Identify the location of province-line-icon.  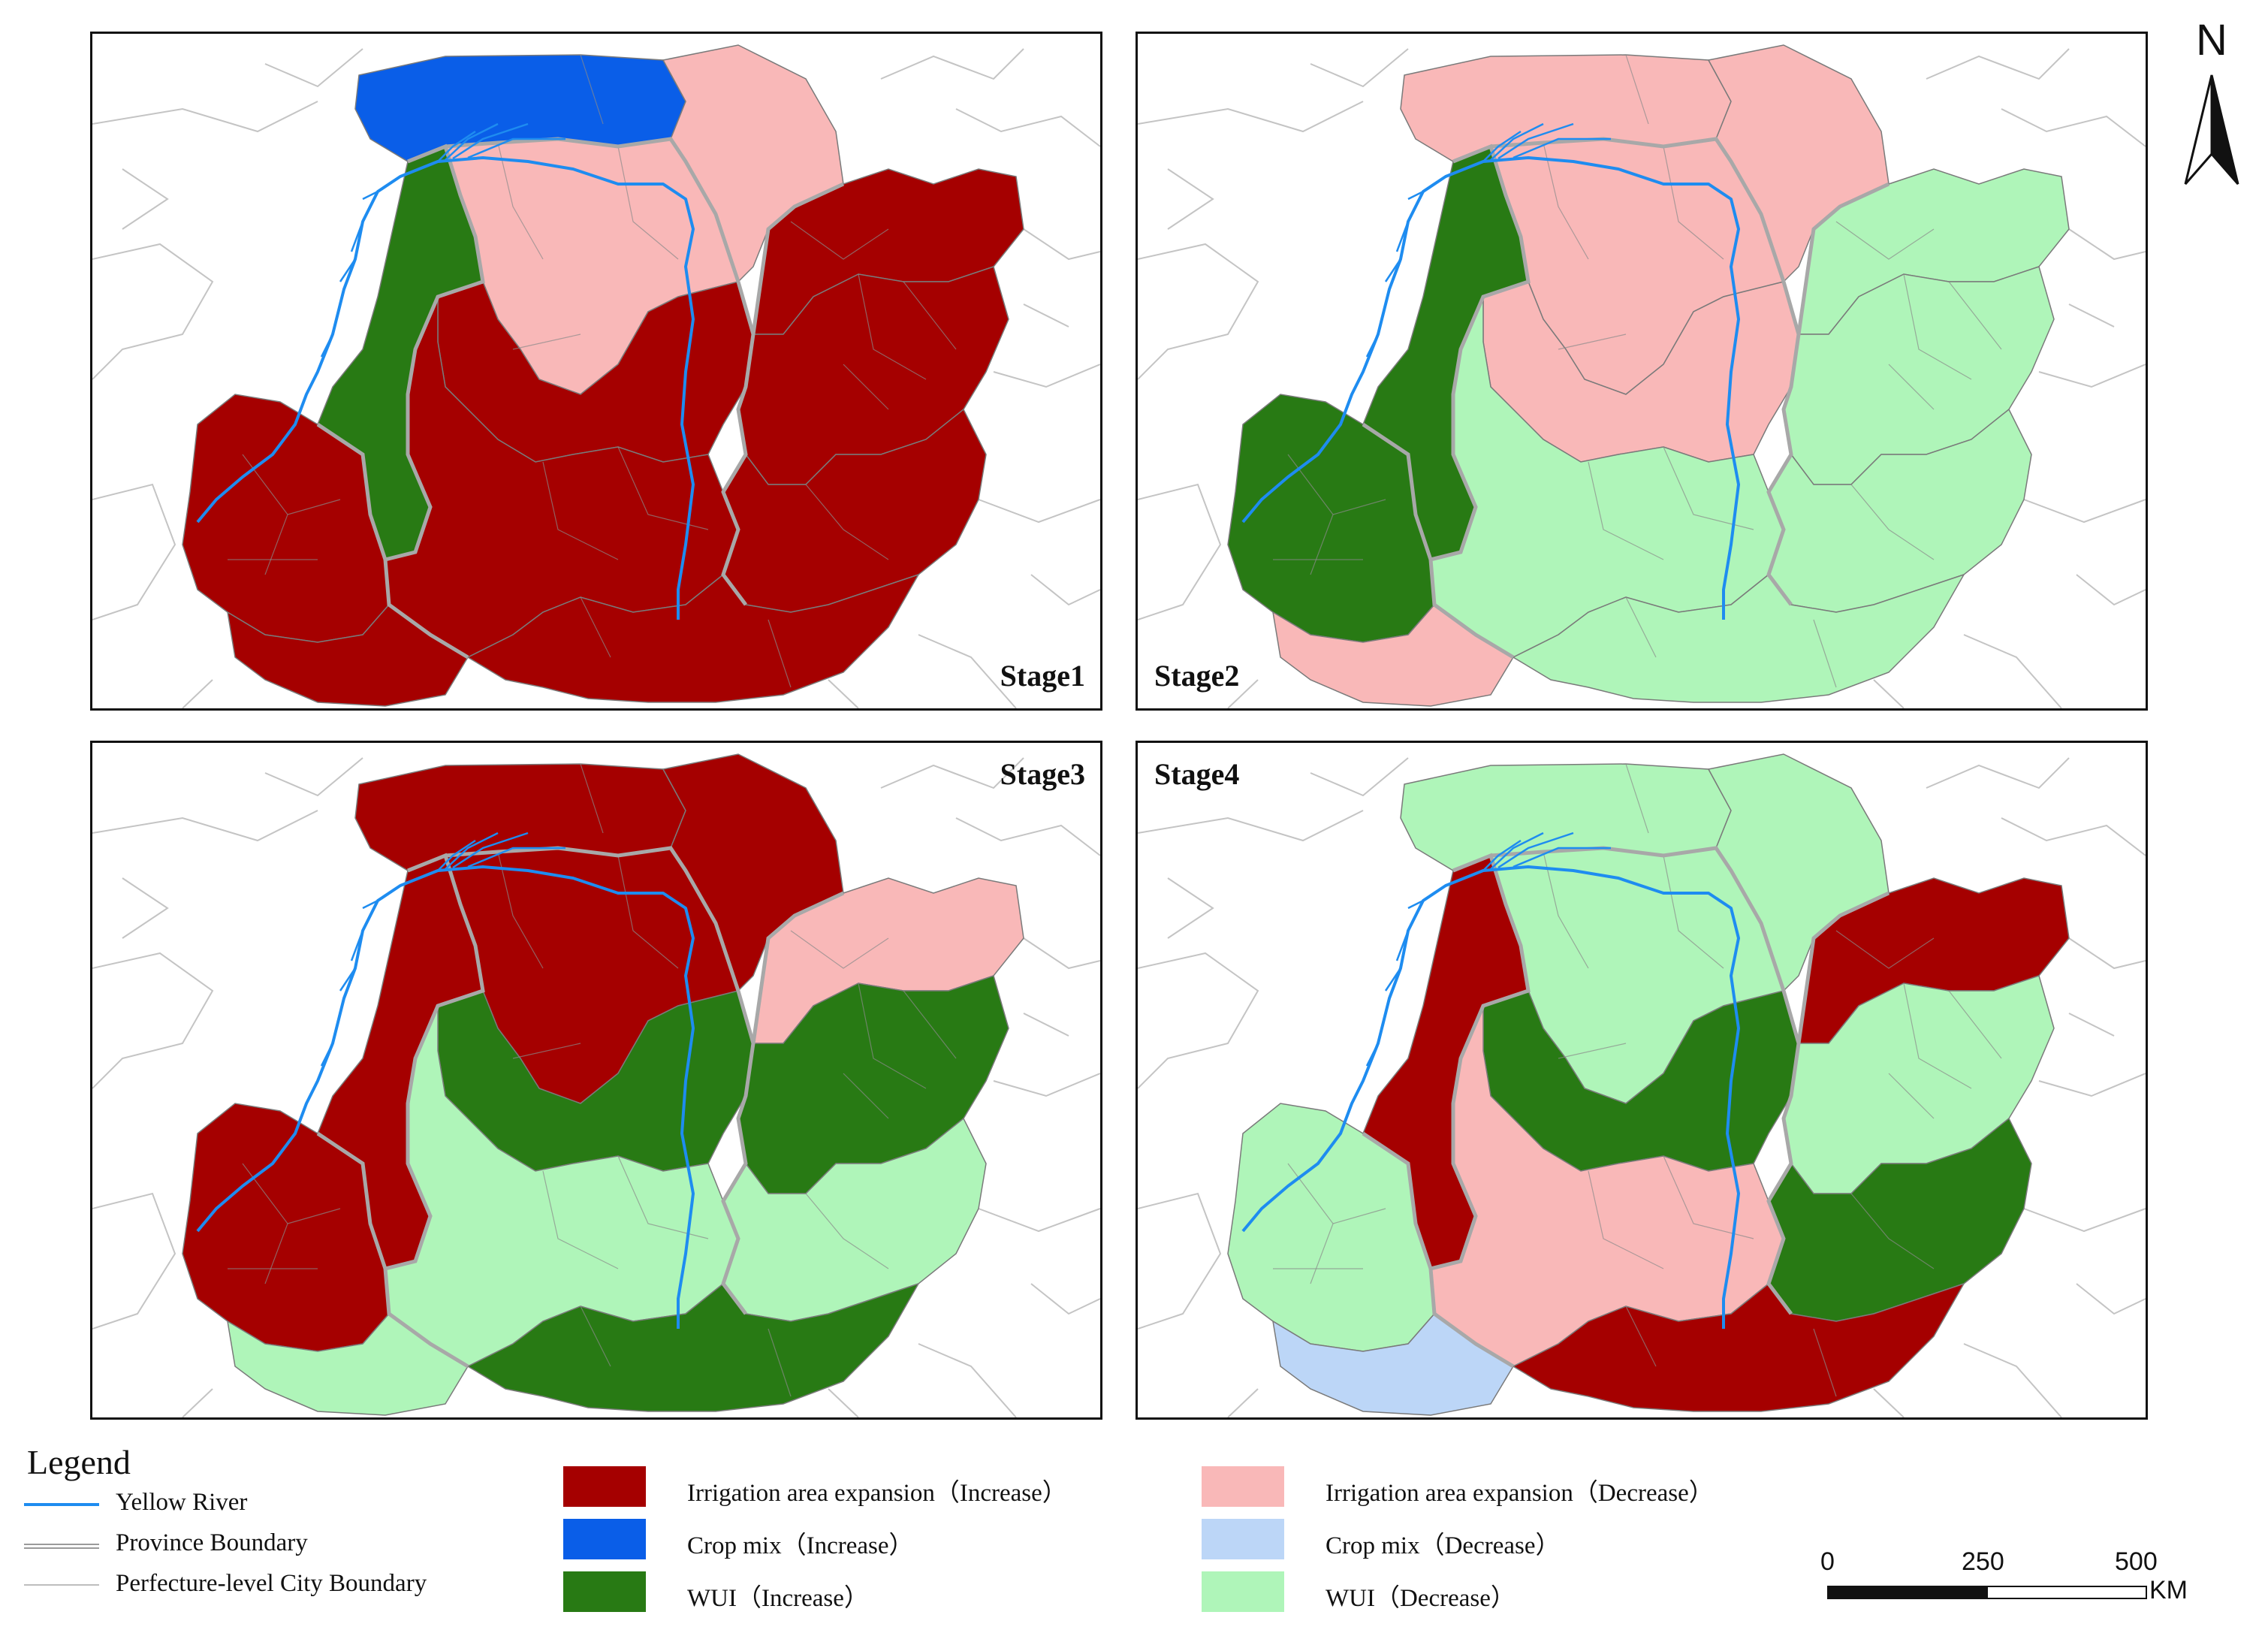
(62, 1546).